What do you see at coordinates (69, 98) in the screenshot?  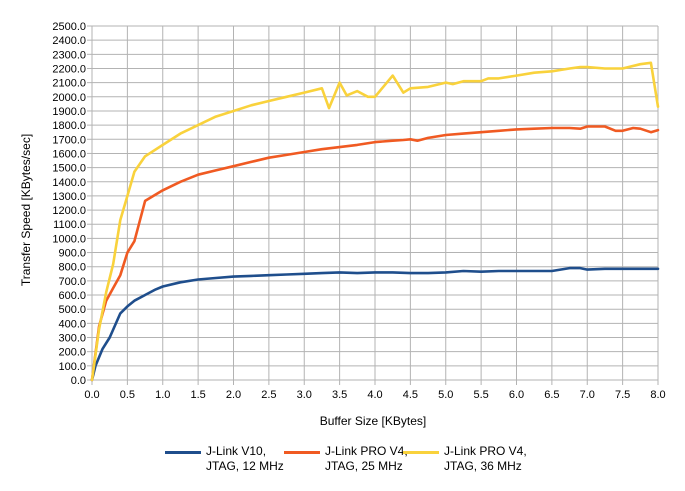 I see `y-tick-label: 2000.0` at bounding box center [69, 98].